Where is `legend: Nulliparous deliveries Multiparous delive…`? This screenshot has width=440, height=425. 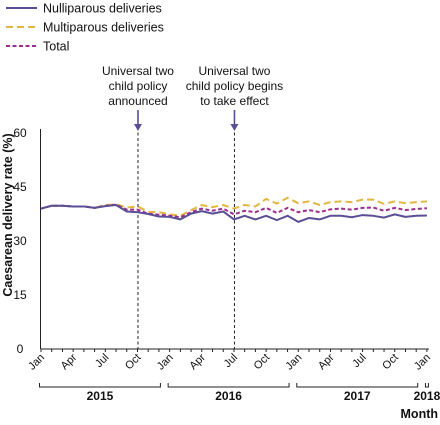 legend: Nulliparous deliveries Multiparous delive… is located at coordinates (85, 28).